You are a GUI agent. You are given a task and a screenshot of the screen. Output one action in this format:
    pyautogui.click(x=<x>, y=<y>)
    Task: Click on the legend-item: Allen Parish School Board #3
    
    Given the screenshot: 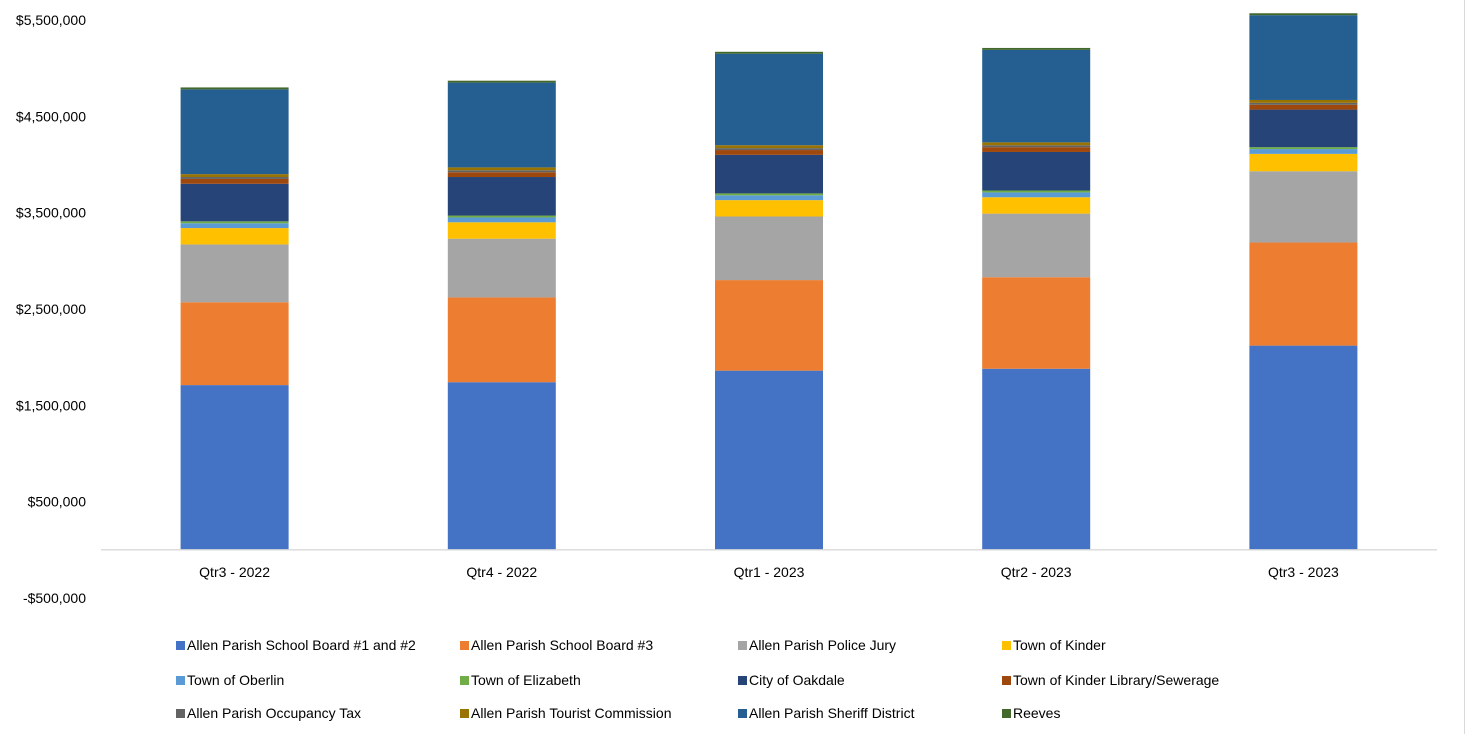 What is the action you would take?
    pyautogui.click(x=556, y=645)
    